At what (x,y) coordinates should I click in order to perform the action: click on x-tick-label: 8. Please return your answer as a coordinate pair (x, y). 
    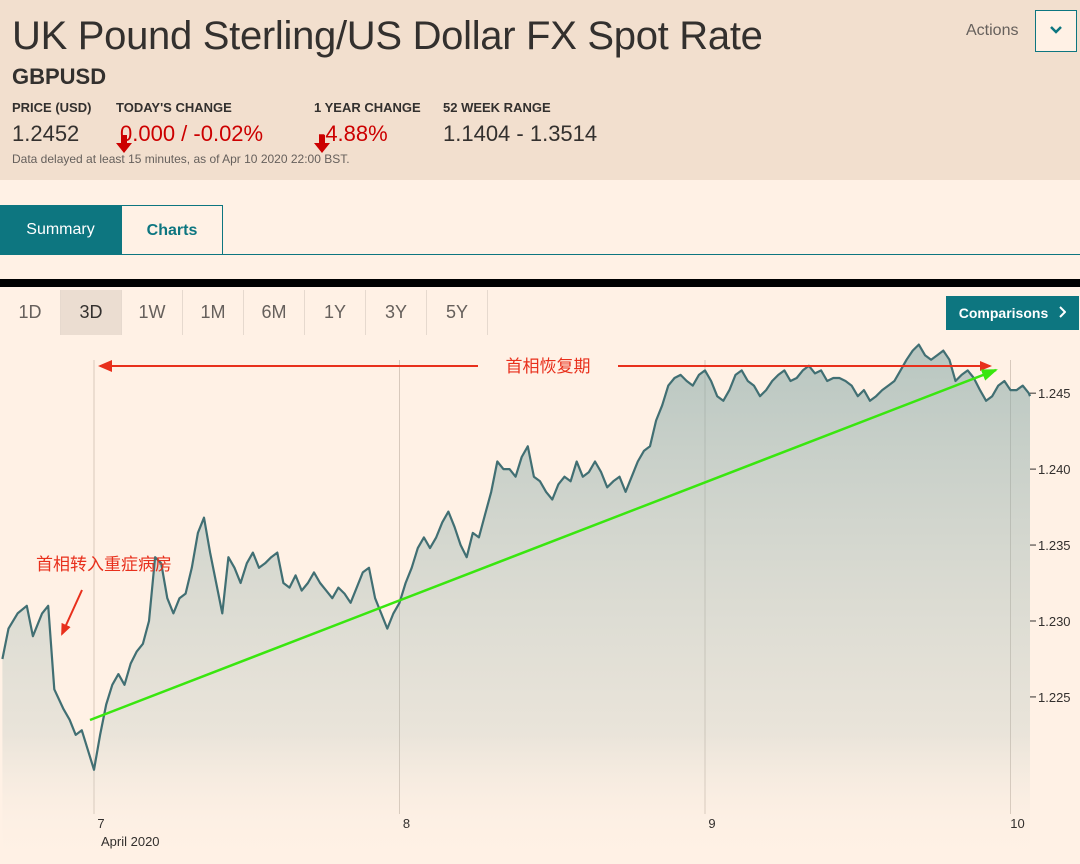
    Looking at the image, I should click on (406, 823).